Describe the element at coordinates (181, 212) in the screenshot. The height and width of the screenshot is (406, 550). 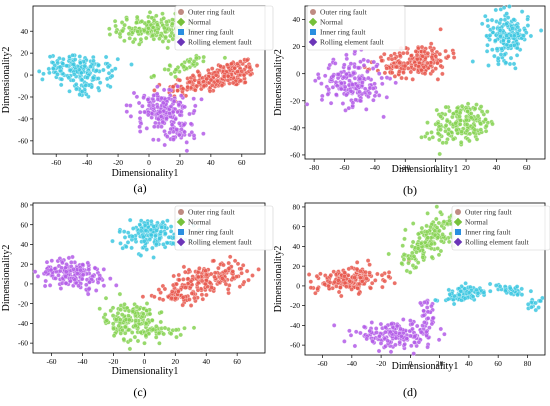
I see `legend-marker-circle-icon` at that location.